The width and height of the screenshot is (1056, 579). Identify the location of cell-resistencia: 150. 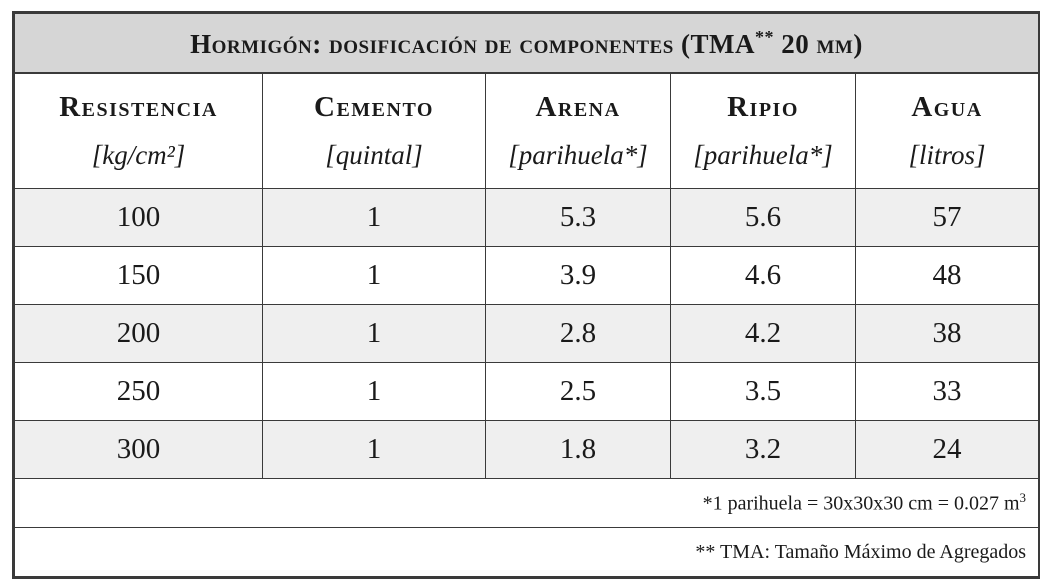
(138, 275).